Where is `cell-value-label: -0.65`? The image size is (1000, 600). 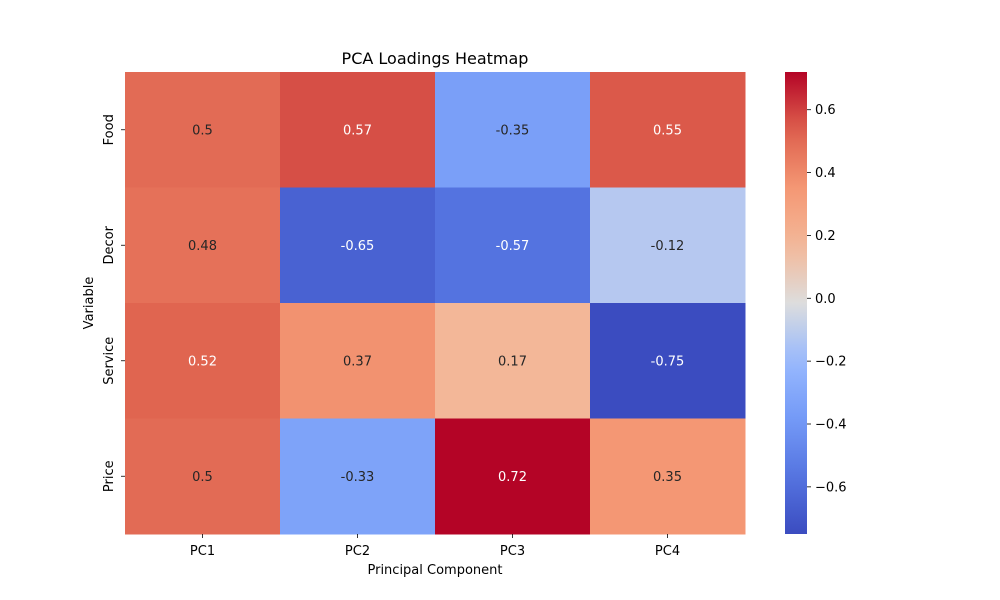 cell-value-label: -0.65 is located at coordinates (358, 246).